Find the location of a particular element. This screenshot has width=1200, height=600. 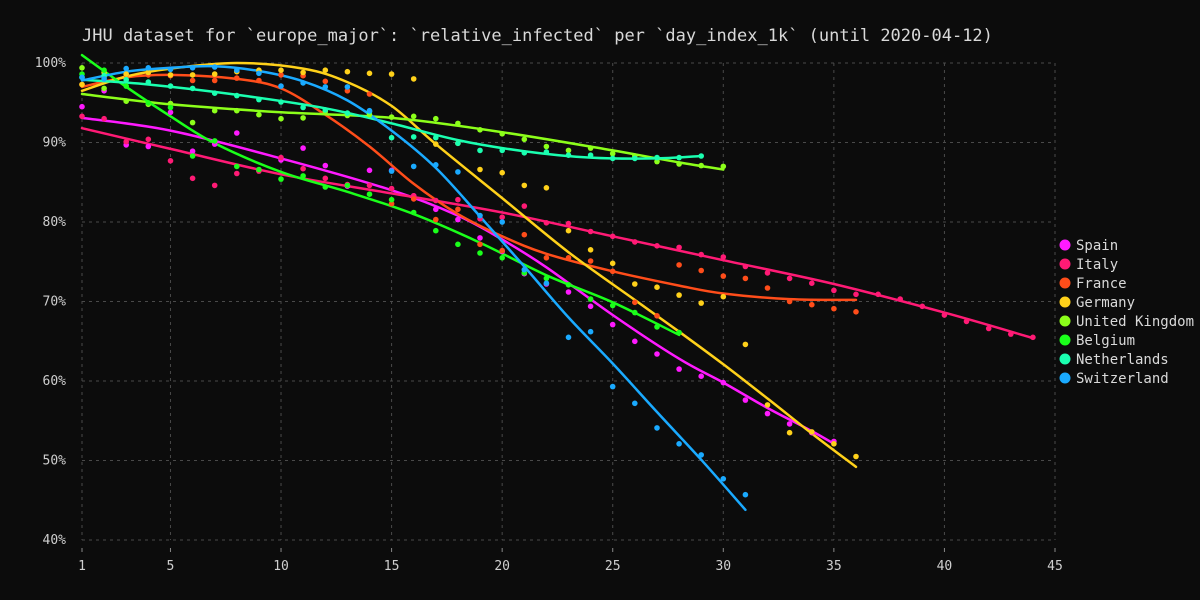

legend-label: France is located at coordinates (1101, 284).